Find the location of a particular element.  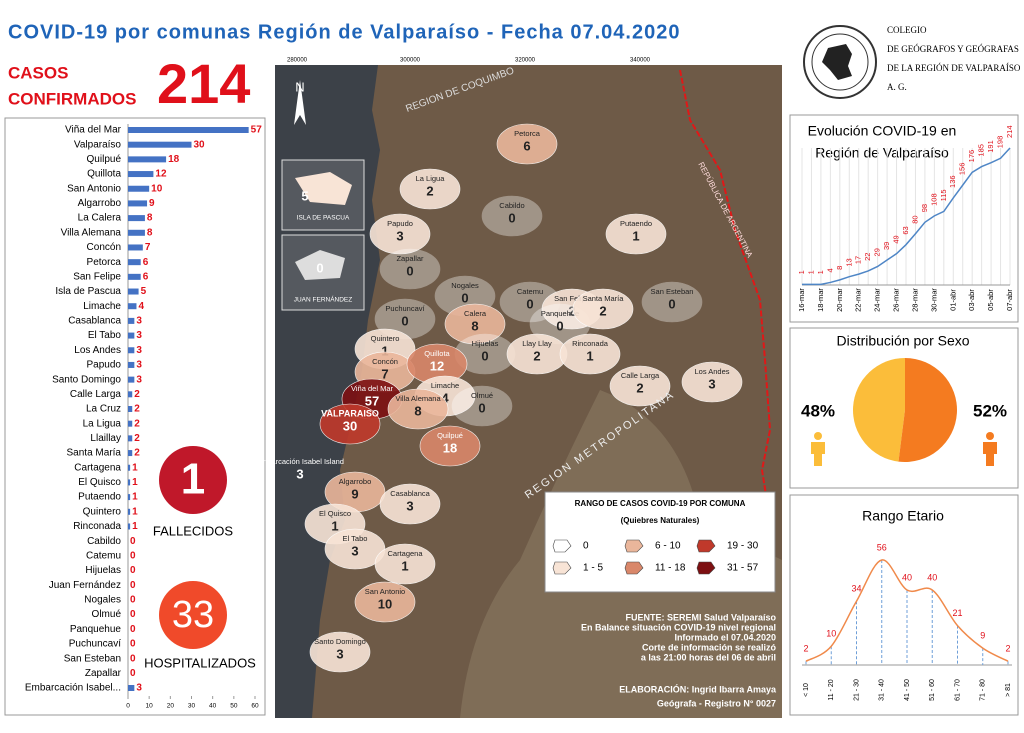

value-label: 4 is located at coordinates (141, 306).